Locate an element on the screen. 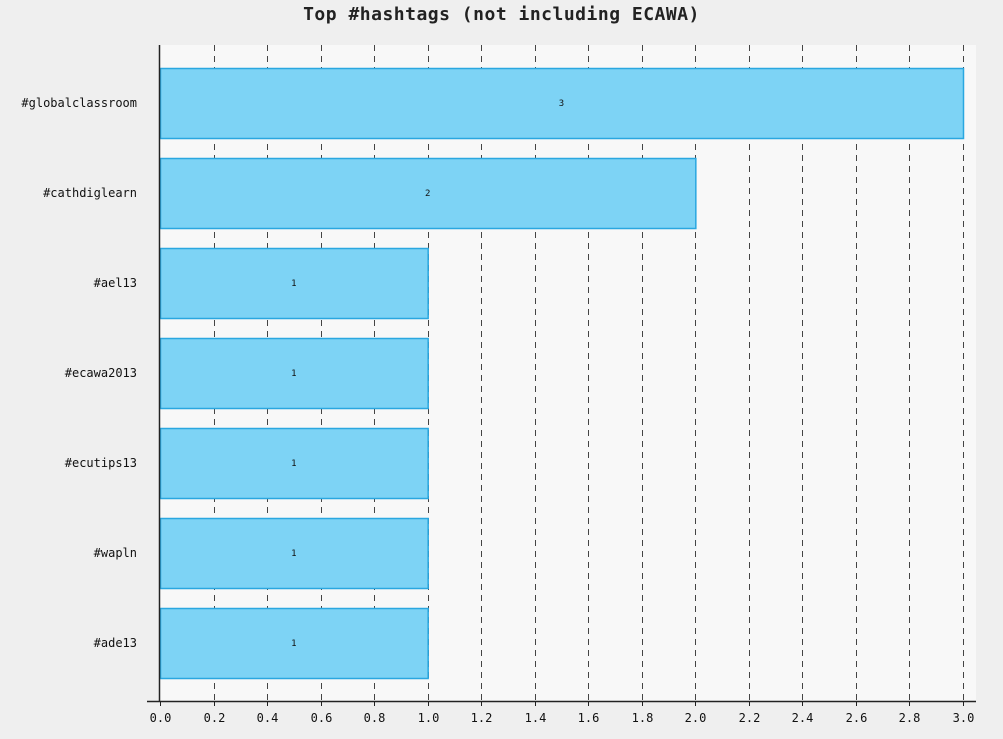  x-tick-label: 1.8 is located at coordinates (643, 718).